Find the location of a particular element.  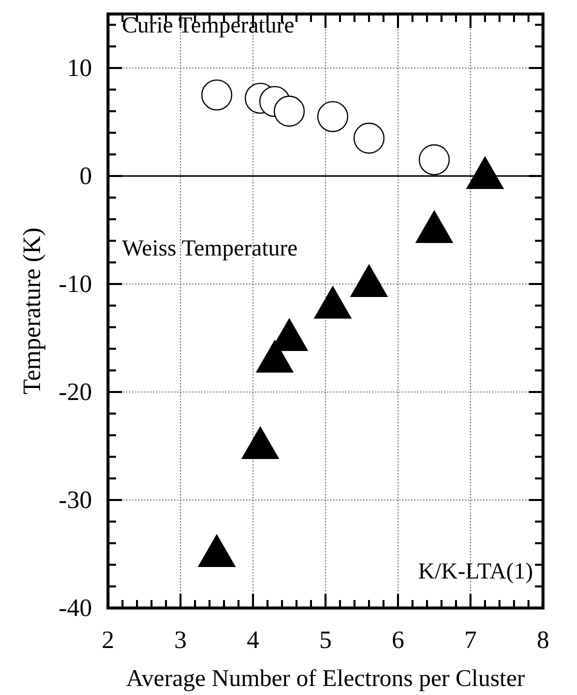

x-tick-label: 8 is located at coordinates (543, 640).